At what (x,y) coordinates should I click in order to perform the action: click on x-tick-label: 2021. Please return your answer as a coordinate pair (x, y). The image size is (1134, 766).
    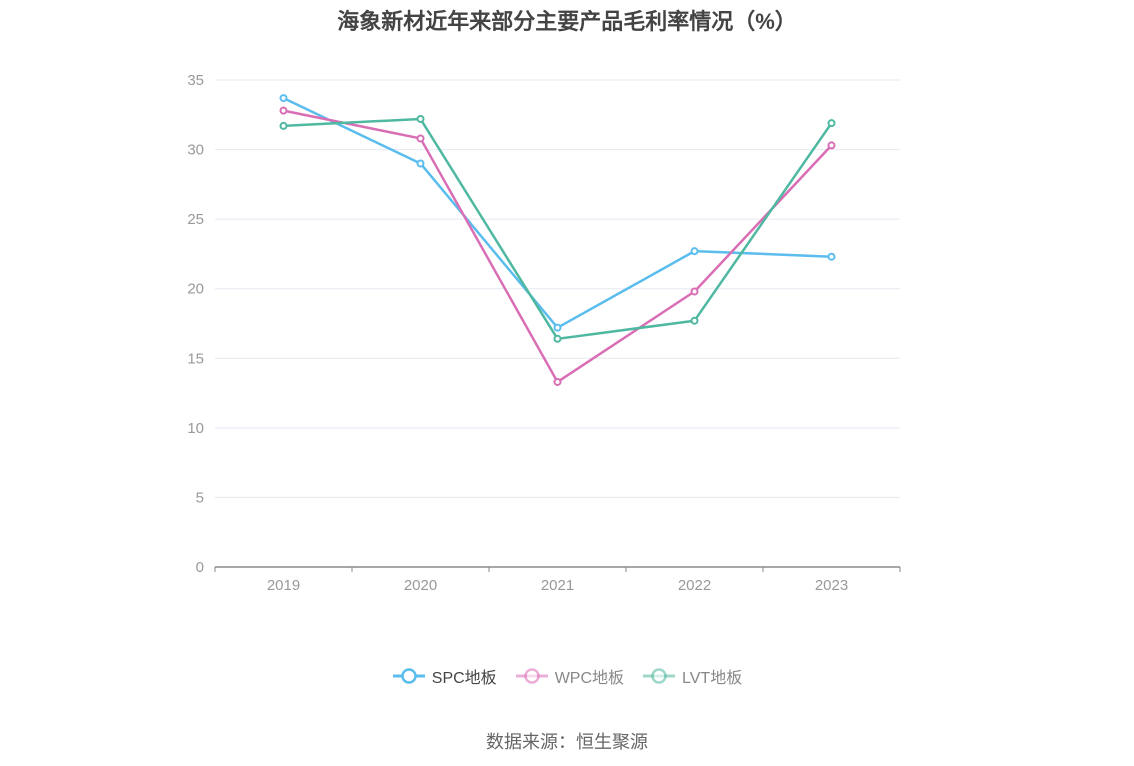
    Looking at the image, I should click on (557, 585).